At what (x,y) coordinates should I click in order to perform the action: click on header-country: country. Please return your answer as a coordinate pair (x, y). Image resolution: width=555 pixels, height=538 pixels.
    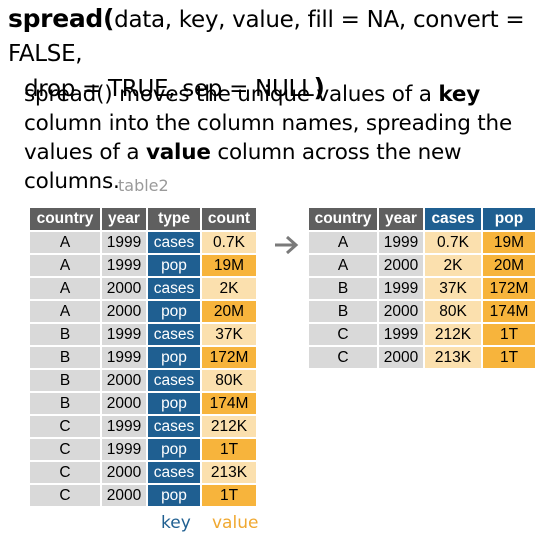
    Looking at the image, I should click on (65, 219).